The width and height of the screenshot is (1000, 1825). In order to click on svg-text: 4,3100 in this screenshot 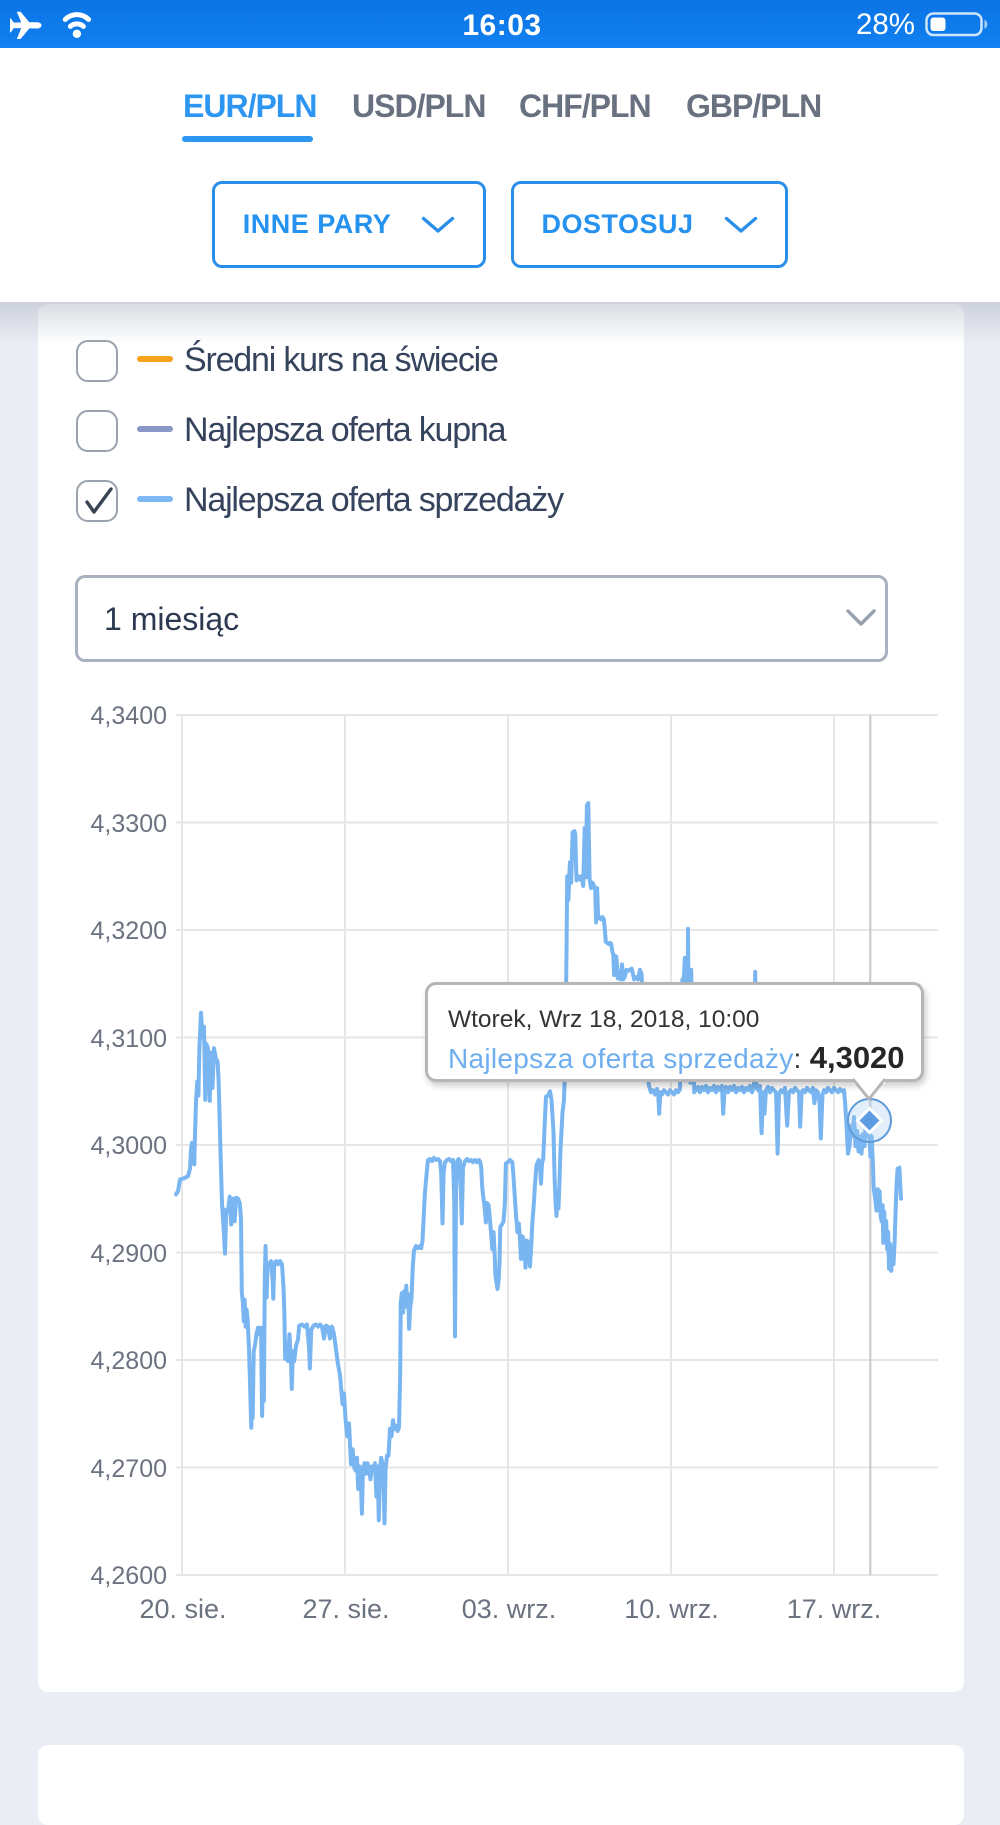, I will do `click(129, 1039)`.